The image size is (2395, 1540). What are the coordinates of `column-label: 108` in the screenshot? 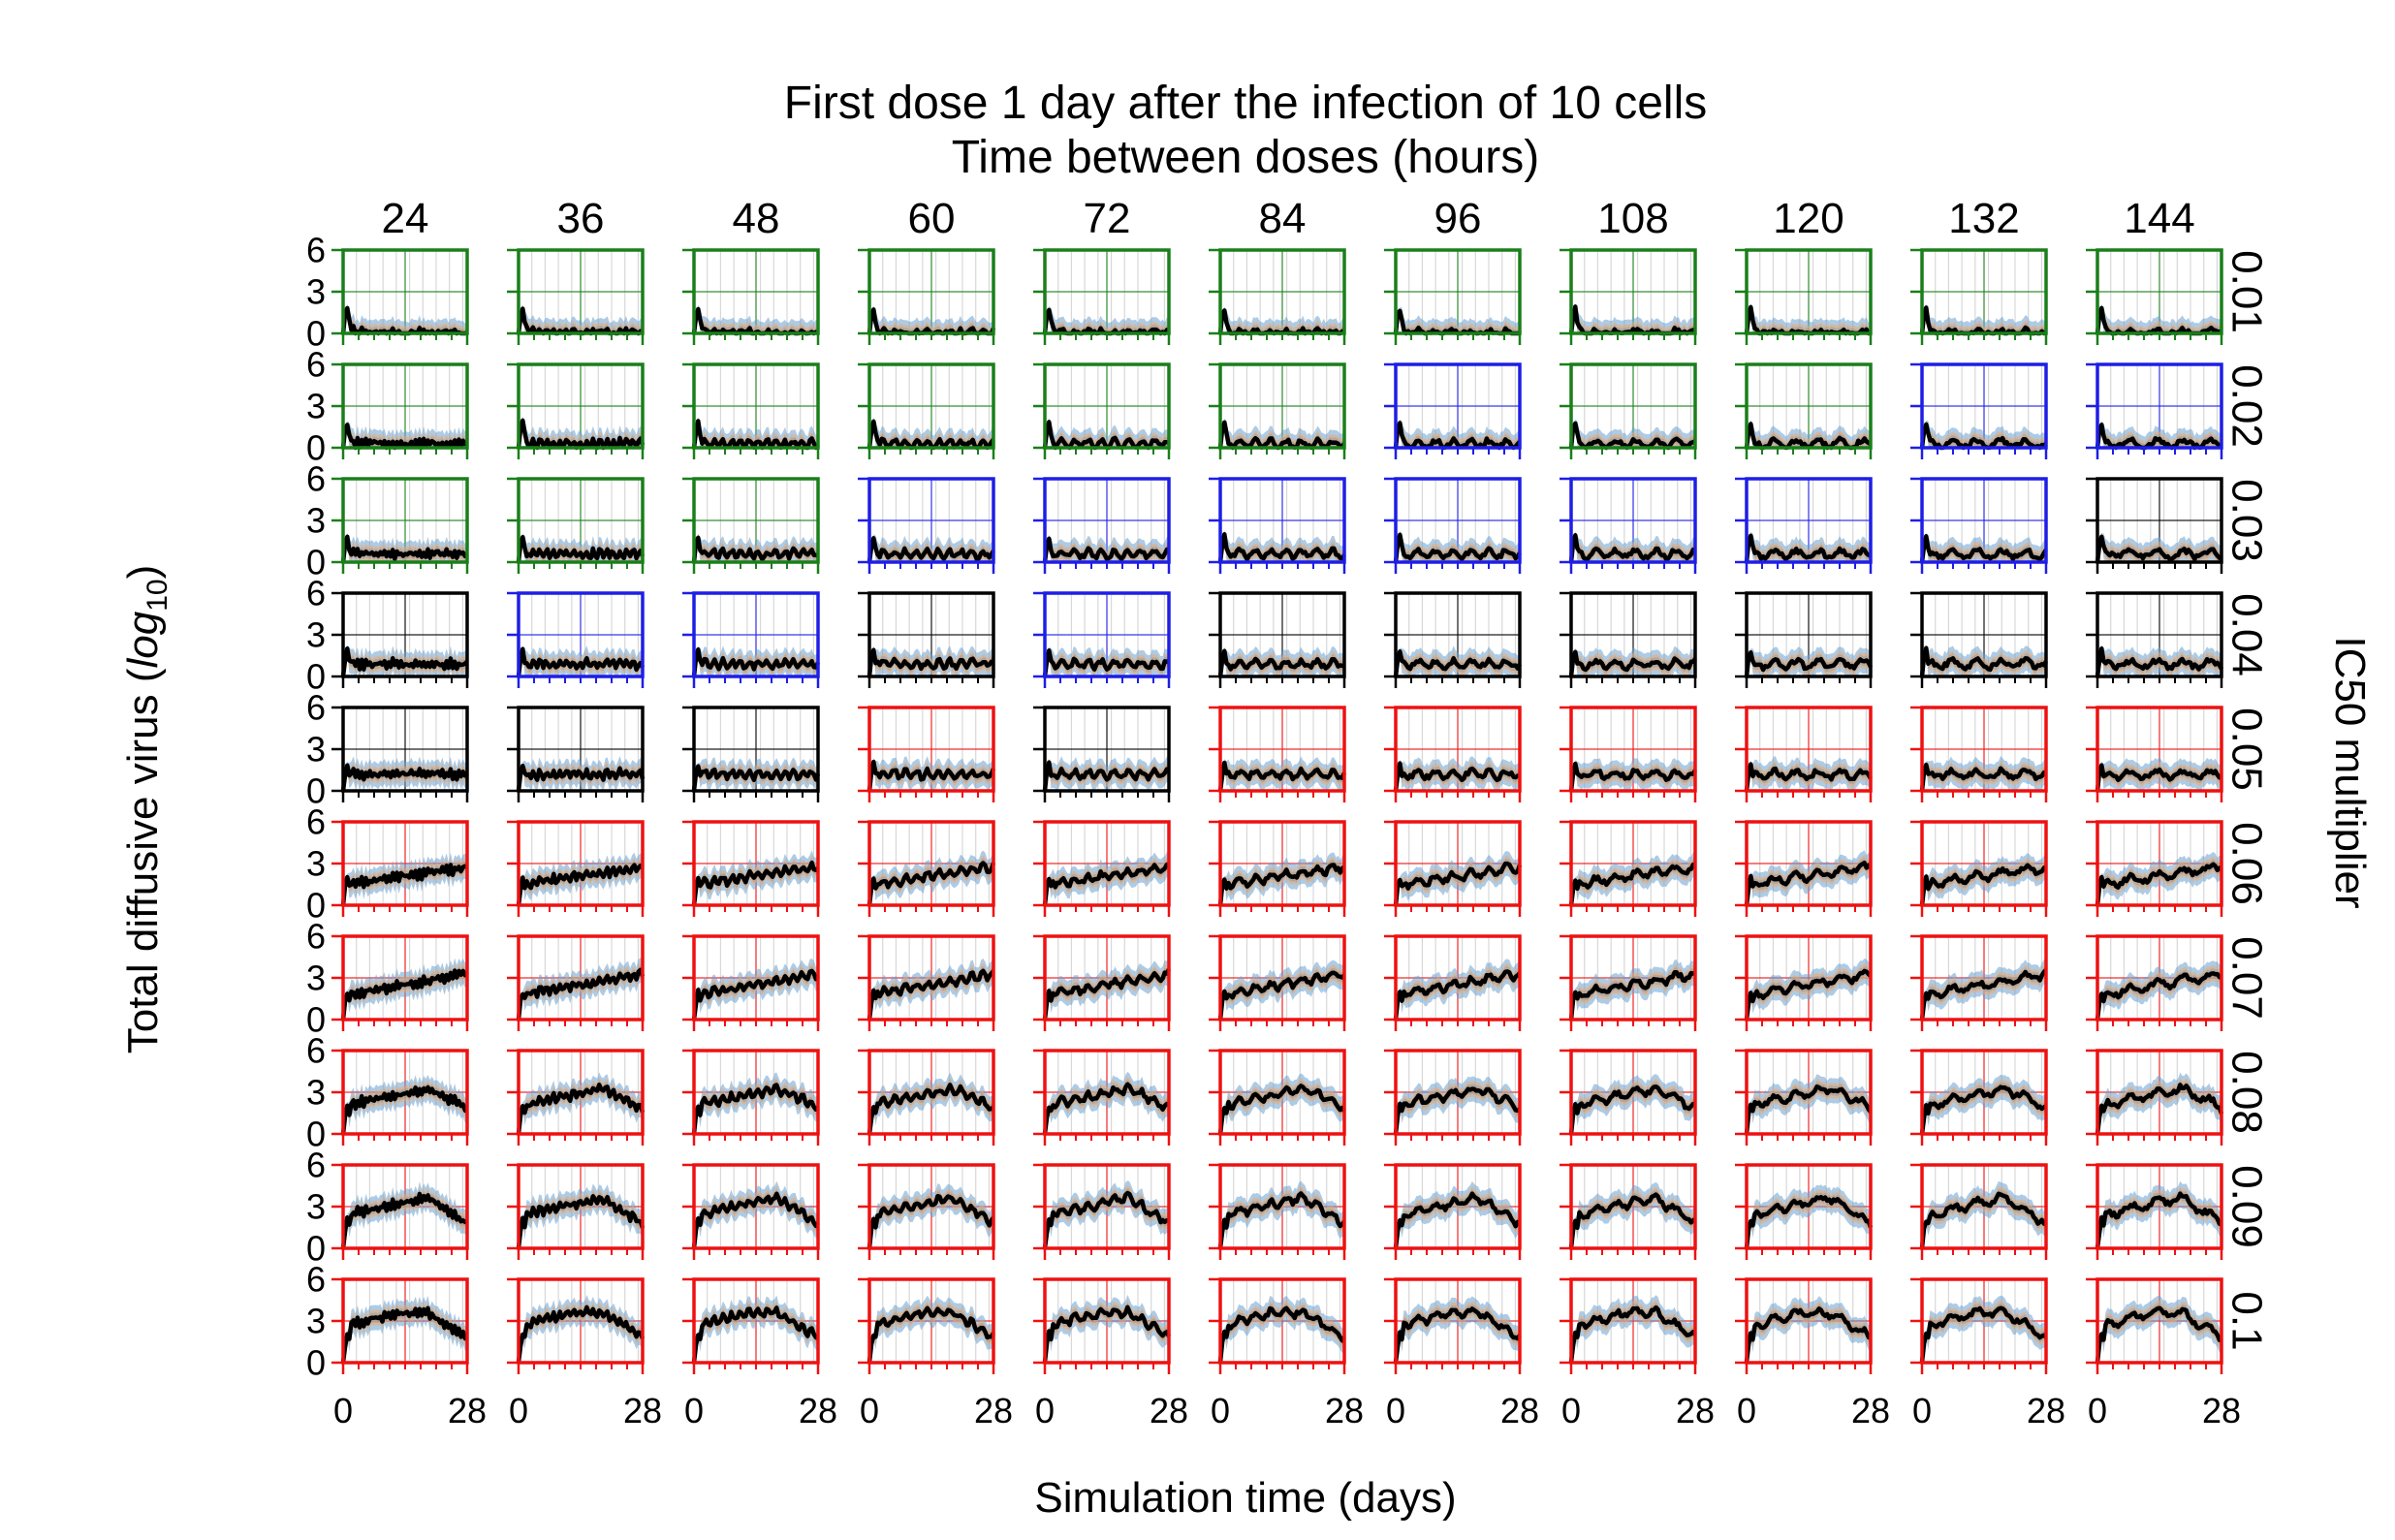 It's located at (1632, 218).